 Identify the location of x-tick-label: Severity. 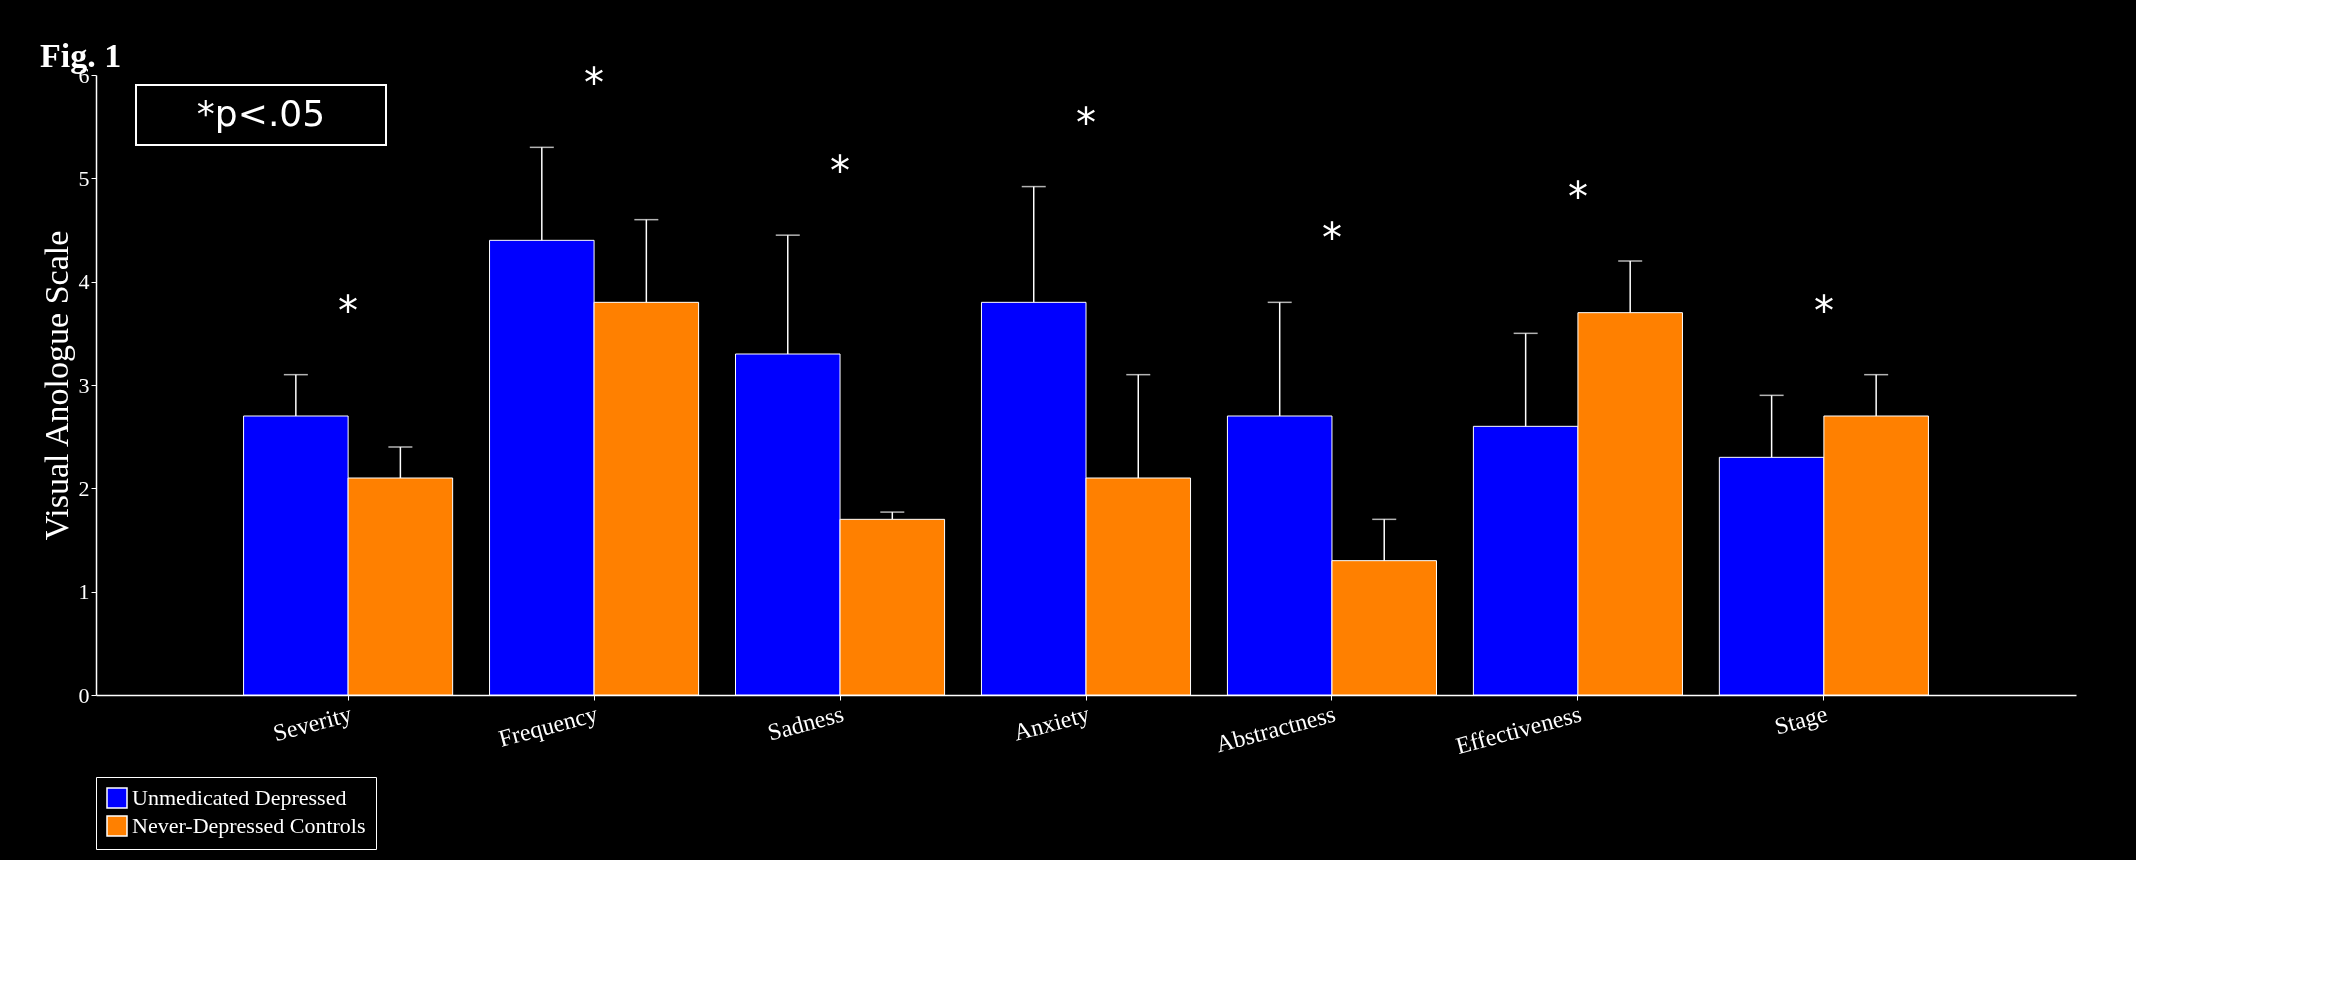
(312, 723).